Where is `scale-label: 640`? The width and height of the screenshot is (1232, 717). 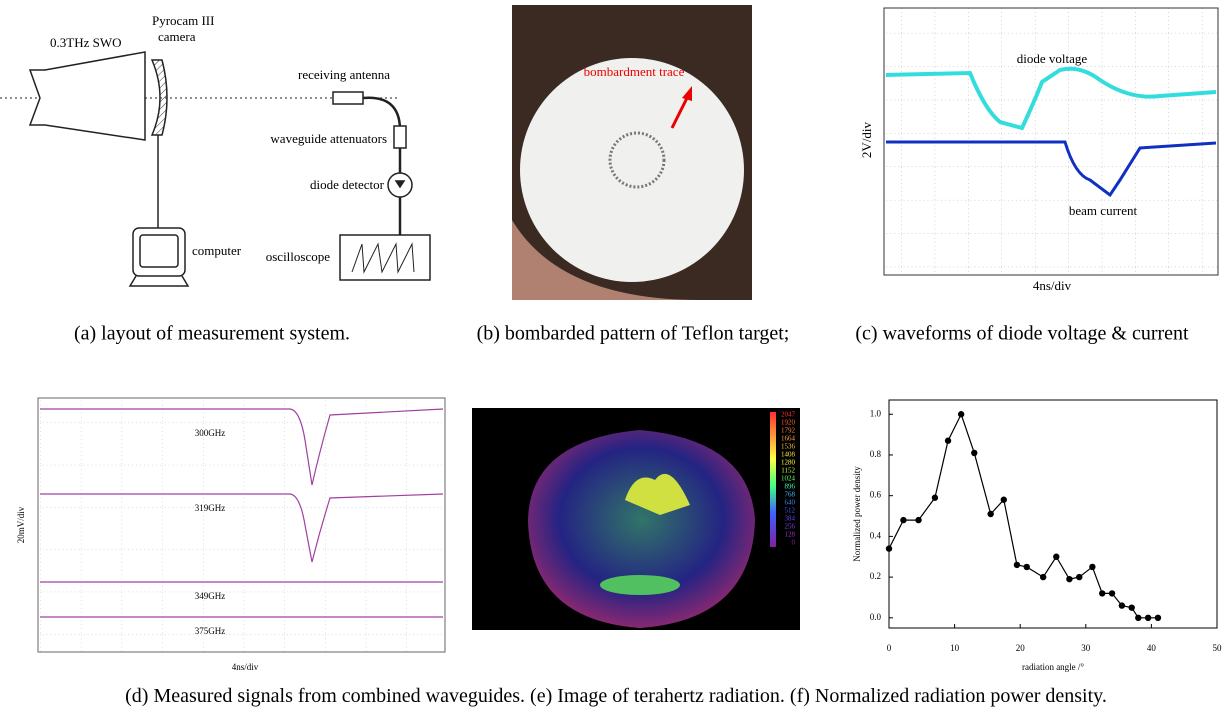
scale-label: 640 is located at coordinates (790, 503).